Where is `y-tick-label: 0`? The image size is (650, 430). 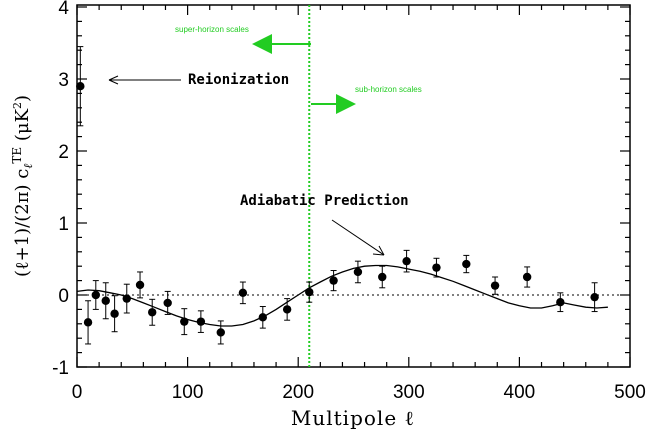 y-tick-label: 0 is located at coordinates (63, 296).